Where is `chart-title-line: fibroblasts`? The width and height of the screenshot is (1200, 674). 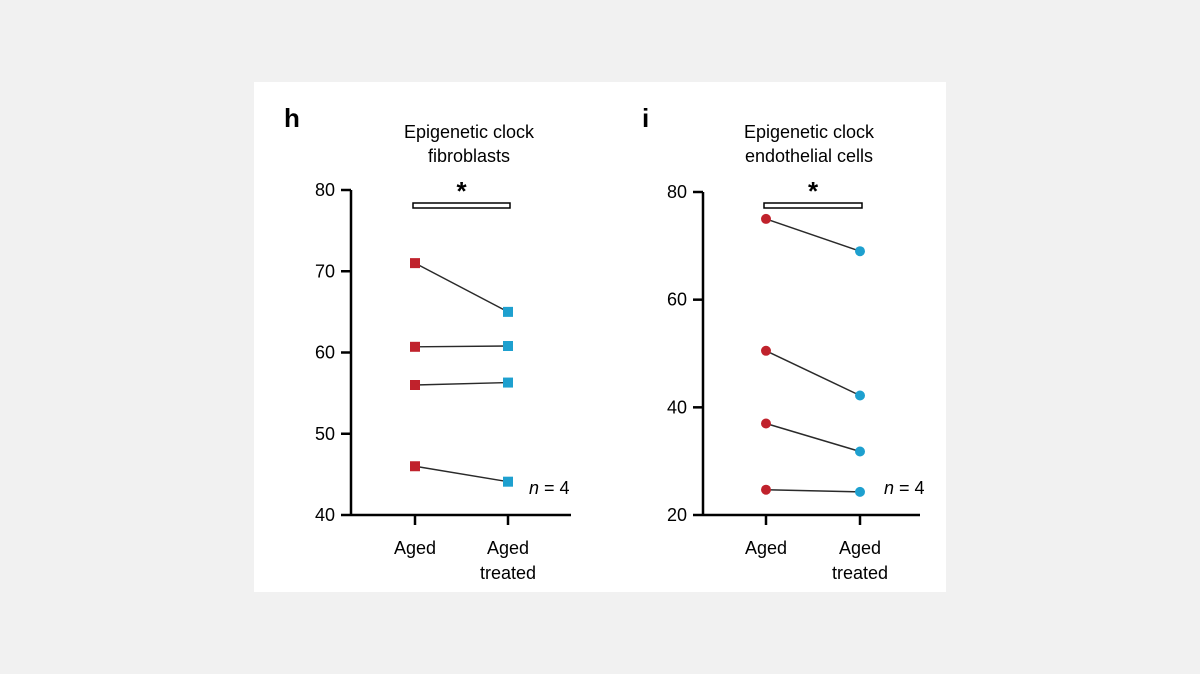
chart-title-line: fibroblasts is located at coordinates (469, 156).